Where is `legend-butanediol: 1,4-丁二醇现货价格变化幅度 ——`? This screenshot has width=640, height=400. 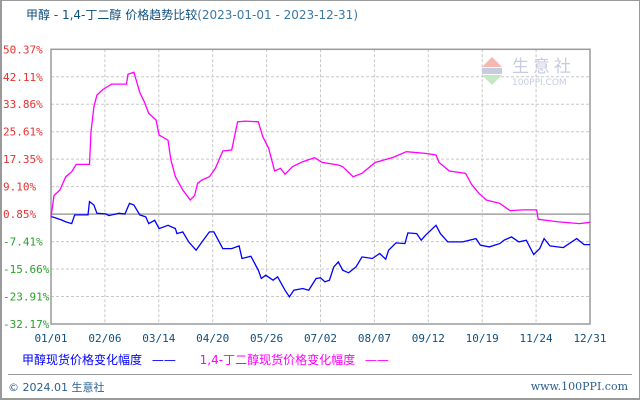
legend-butanediol: 1,4-丁二醇现货价格变化幅度 —— is located at coordinates (294, 360).